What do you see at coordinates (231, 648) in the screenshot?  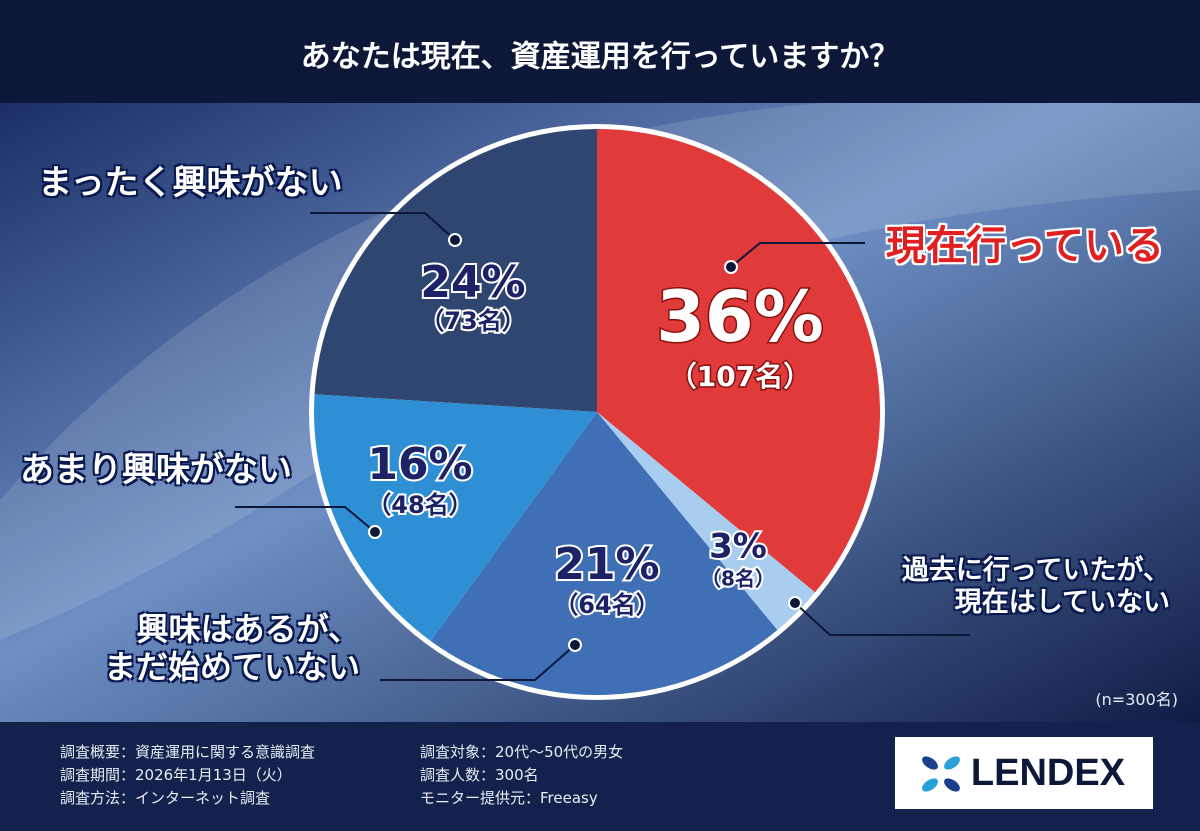 I see `category-label: 興味はあるが、 まだ始めていない` at bounding box center [231, 648].